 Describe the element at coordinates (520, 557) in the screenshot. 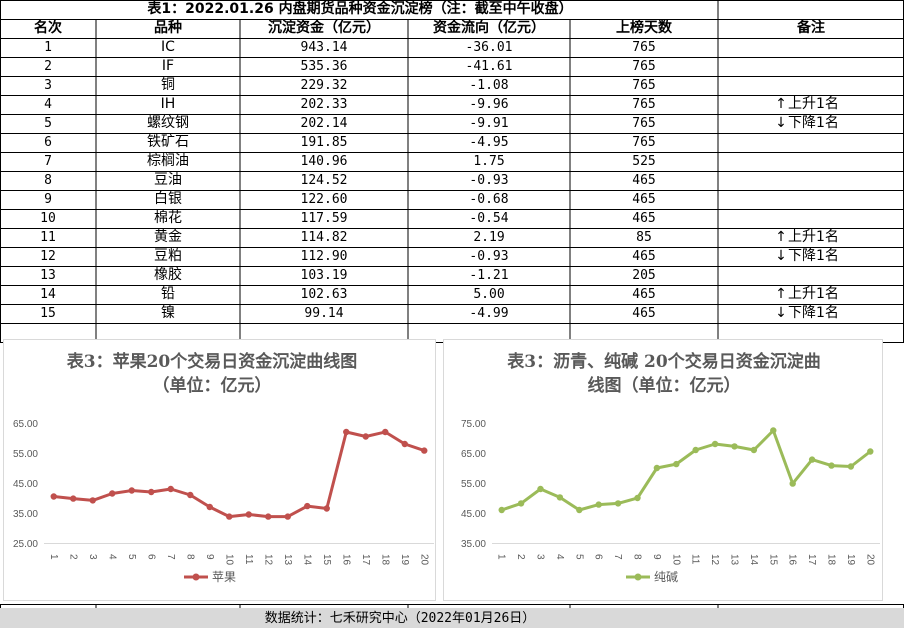

I see `x-tick-label: 2` at that location.